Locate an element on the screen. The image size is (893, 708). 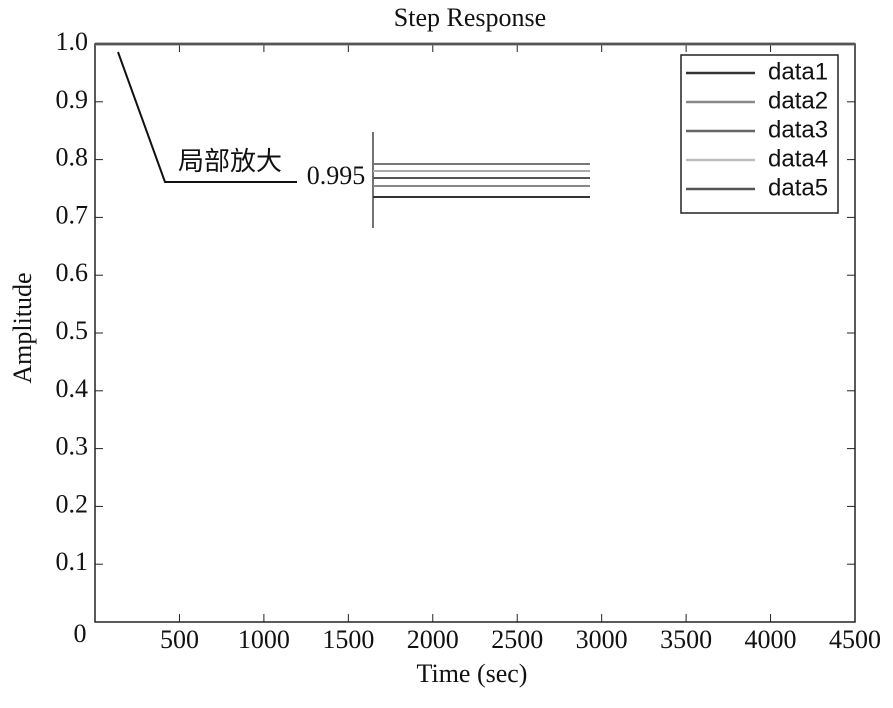
y-axis-label: Amplitude is located at coordinates (22, 327).